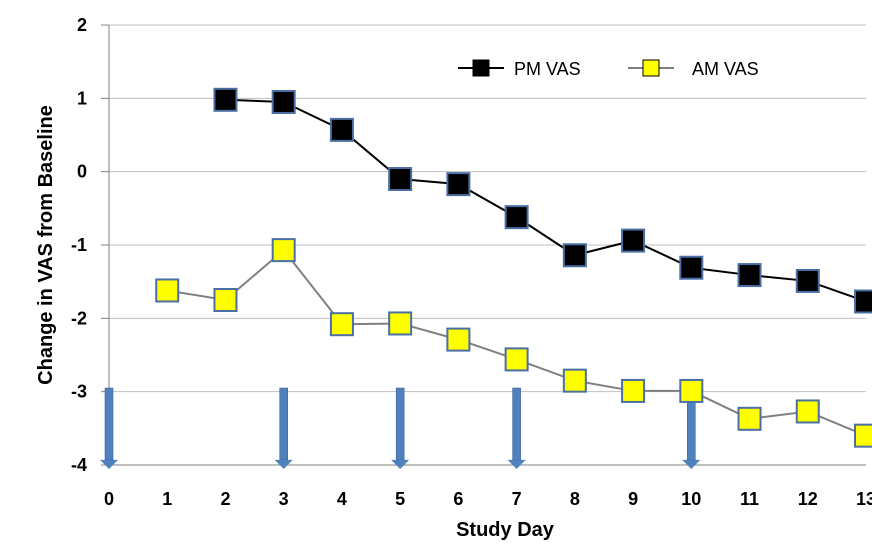 The width and height of the screenshot is (872, 544). What do you see at coordinates (651, 68) in the screenshot?
I see `legend-marker-am-vas` at bounding box center [651, 68].